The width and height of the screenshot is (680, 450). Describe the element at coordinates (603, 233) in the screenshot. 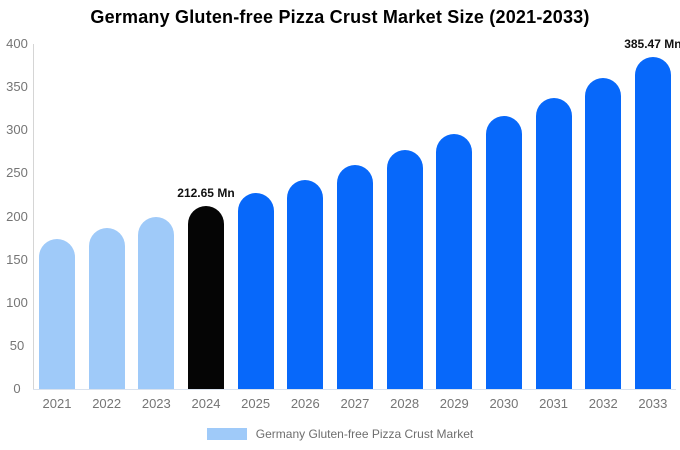

I see `bar-2032` at that location.